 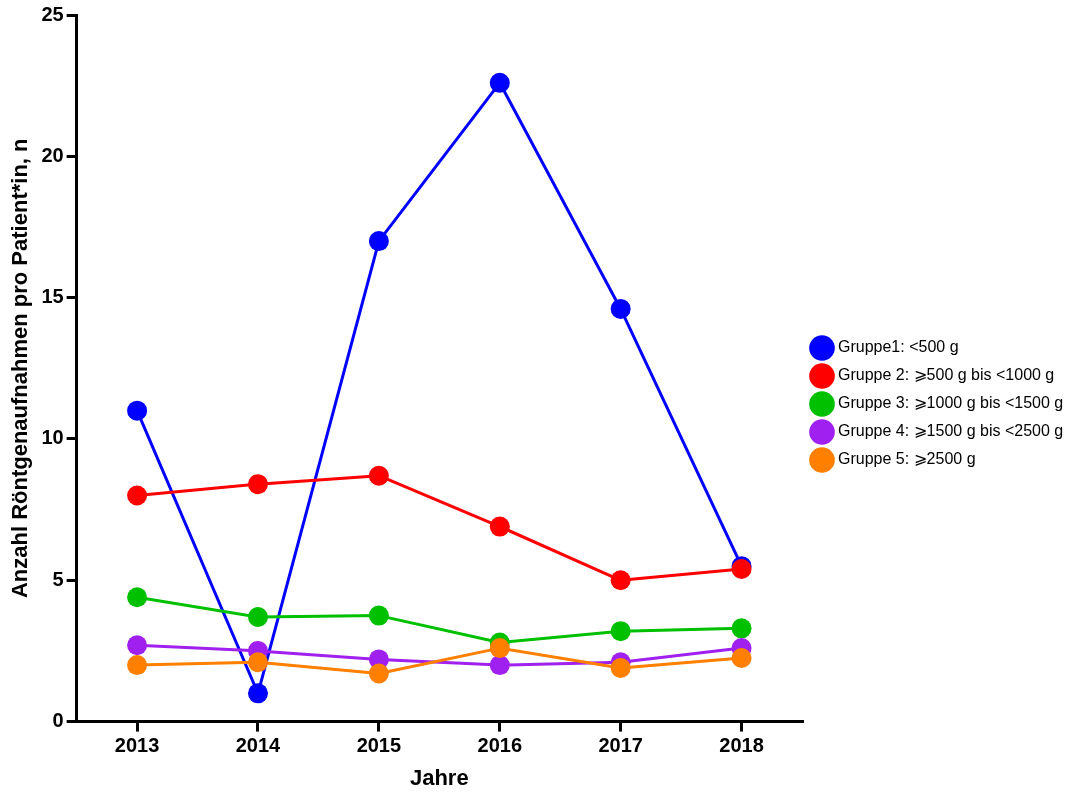 I want to click on x-tick-label: 2017, so click(x=620, y=745).